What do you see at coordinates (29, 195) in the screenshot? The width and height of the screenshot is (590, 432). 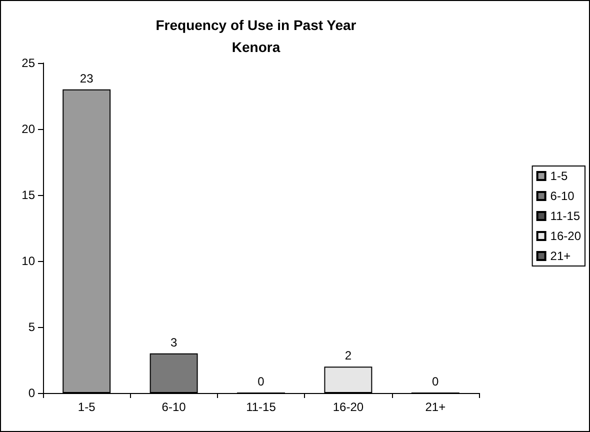 I see `y-tick-label: 15` at bounding box center [29, 195].